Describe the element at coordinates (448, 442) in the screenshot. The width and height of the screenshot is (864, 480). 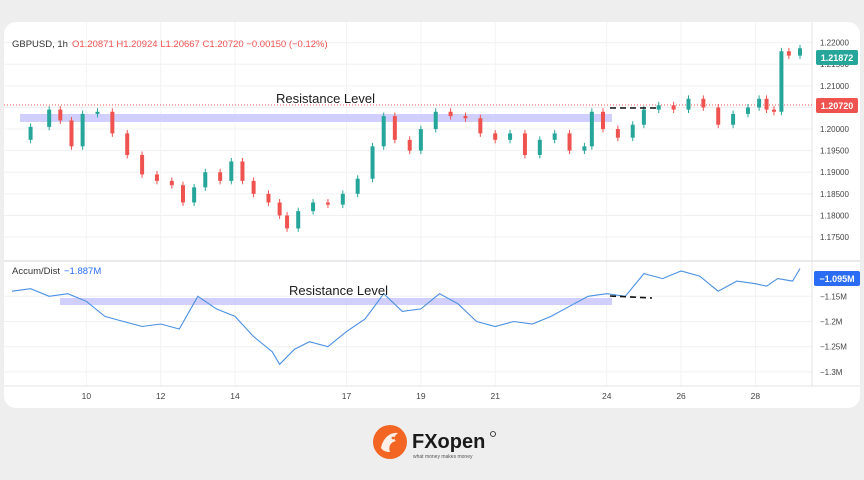
I see `brand-name: FXopen` at that location.